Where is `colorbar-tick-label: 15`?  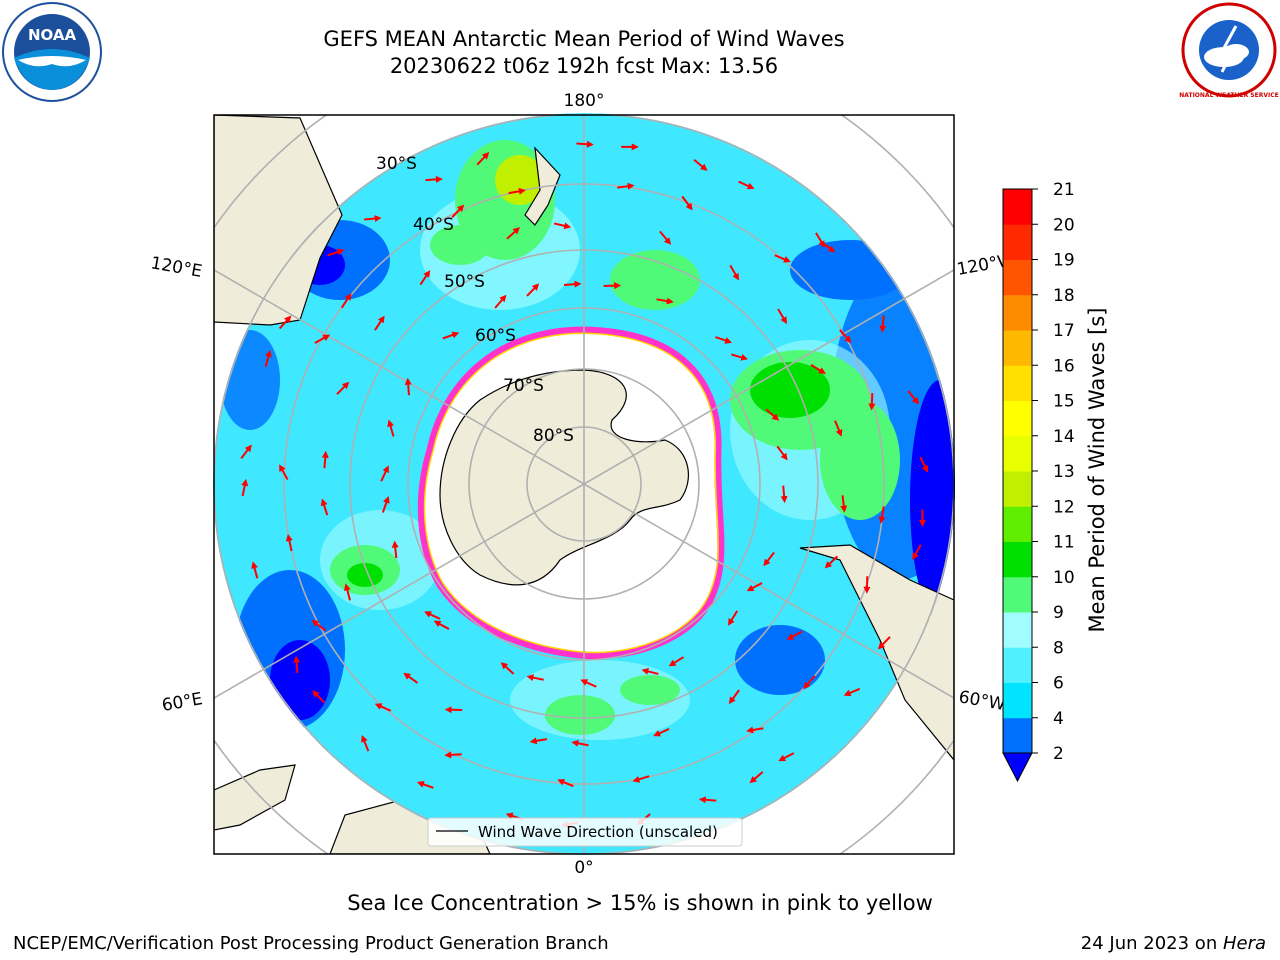
colorbar-tick-label: 15 is located at coordinates (1064, 402).